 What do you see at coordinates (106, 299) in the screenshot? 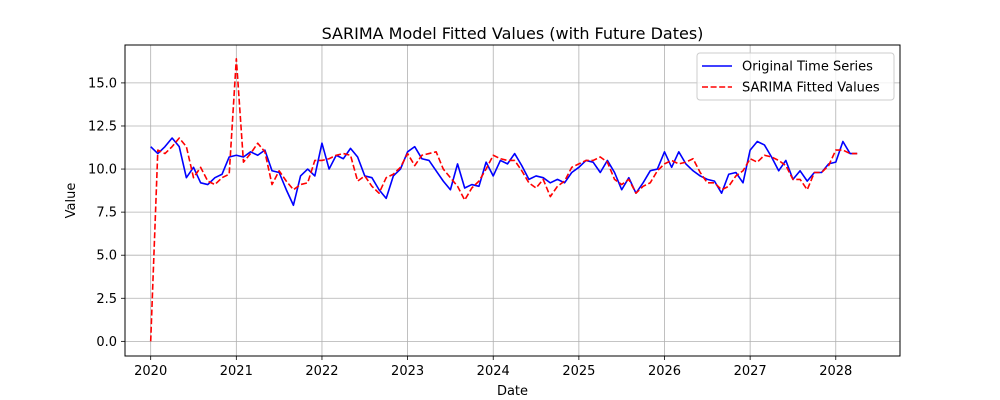
I see `y-tick-label: 2.5` at bounding box center [106, 299].